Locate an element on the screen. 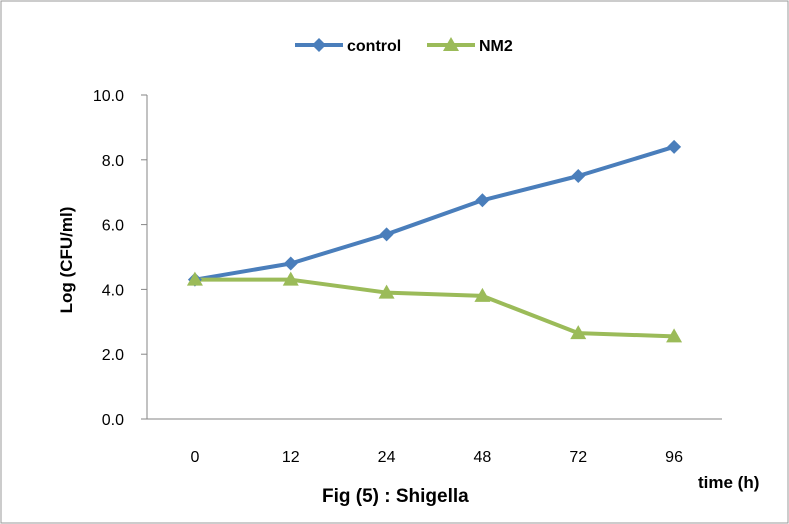  y-tick-label: 10.0 is located at coordinates (108, 96).